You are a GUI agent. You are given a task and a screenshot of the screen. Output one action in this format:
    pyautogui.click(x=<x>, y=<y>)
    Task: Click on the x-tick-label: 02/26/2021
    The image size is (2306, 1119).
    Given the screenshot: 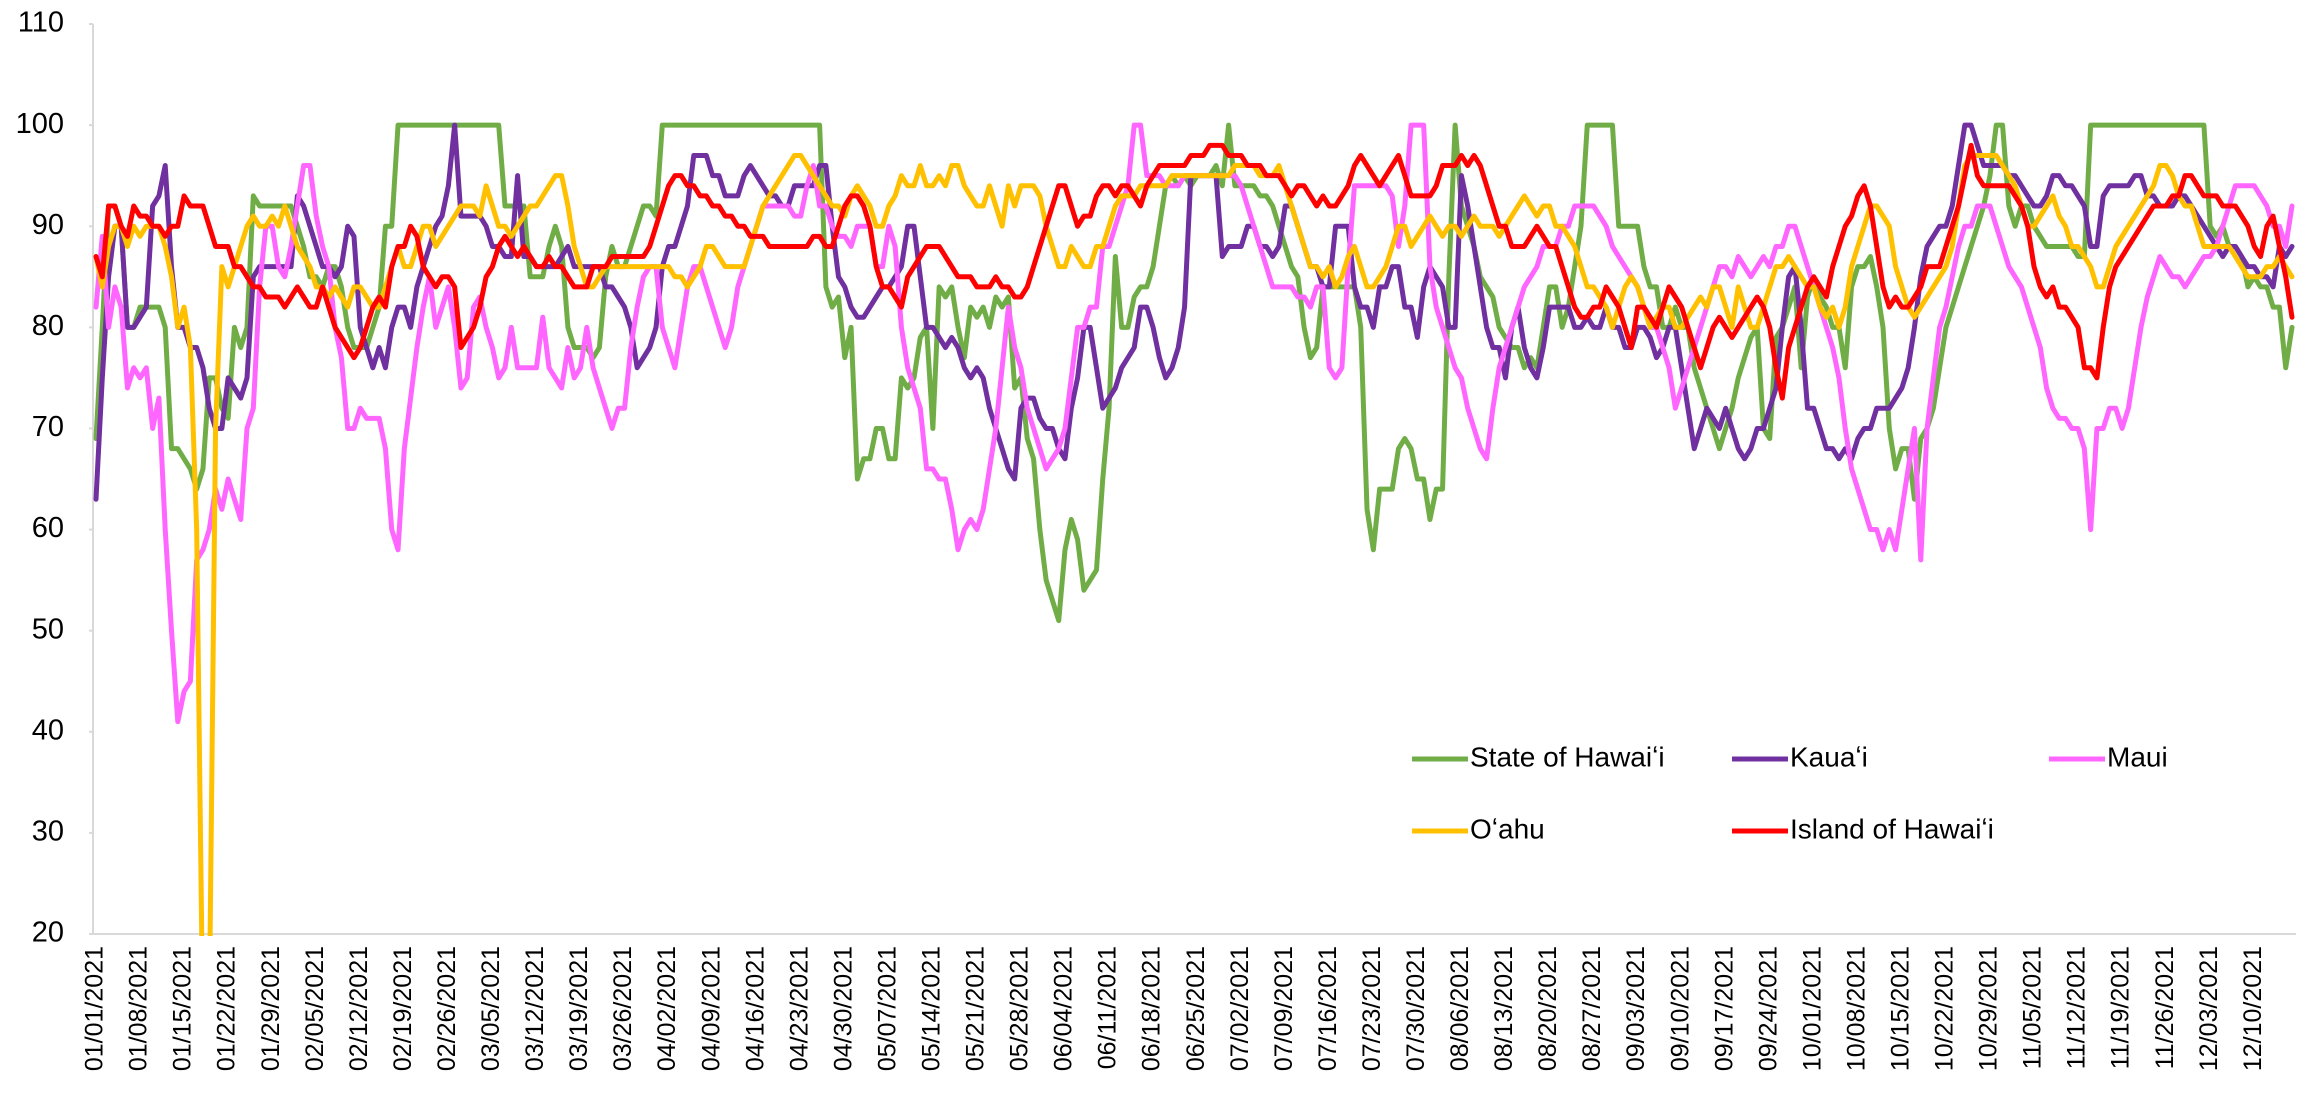 What is the action you would take?
    pyautogui.click(x=447, y=1008)
    